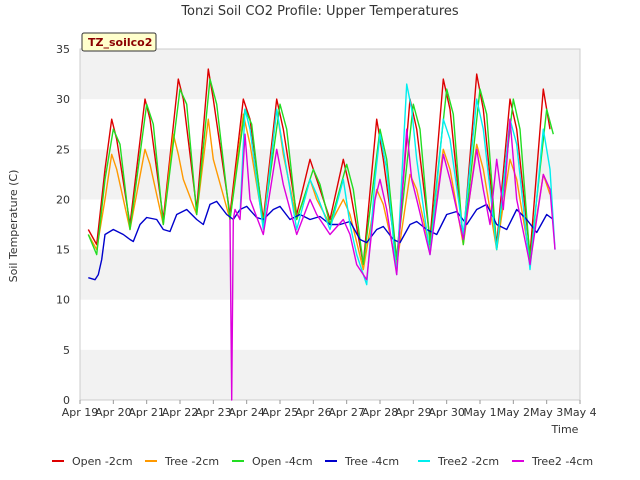  Describe the element at coordinates (280, 412) in the screenshot. I see `x-tick-label: Apr 25` at that location.